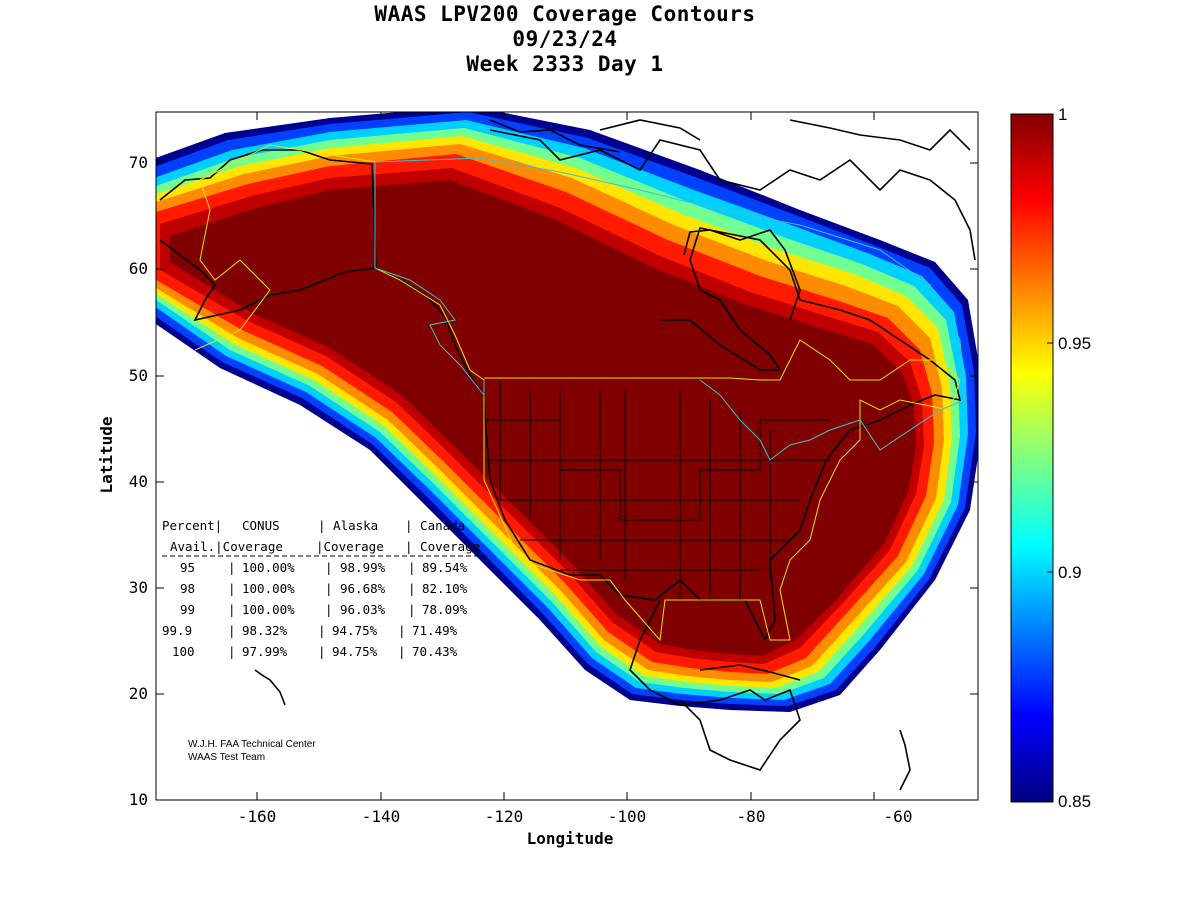 Image resolution: width=1200 pixels, height=900 pixels. I want to click on x-tick-label: -140, so click(381, 816).